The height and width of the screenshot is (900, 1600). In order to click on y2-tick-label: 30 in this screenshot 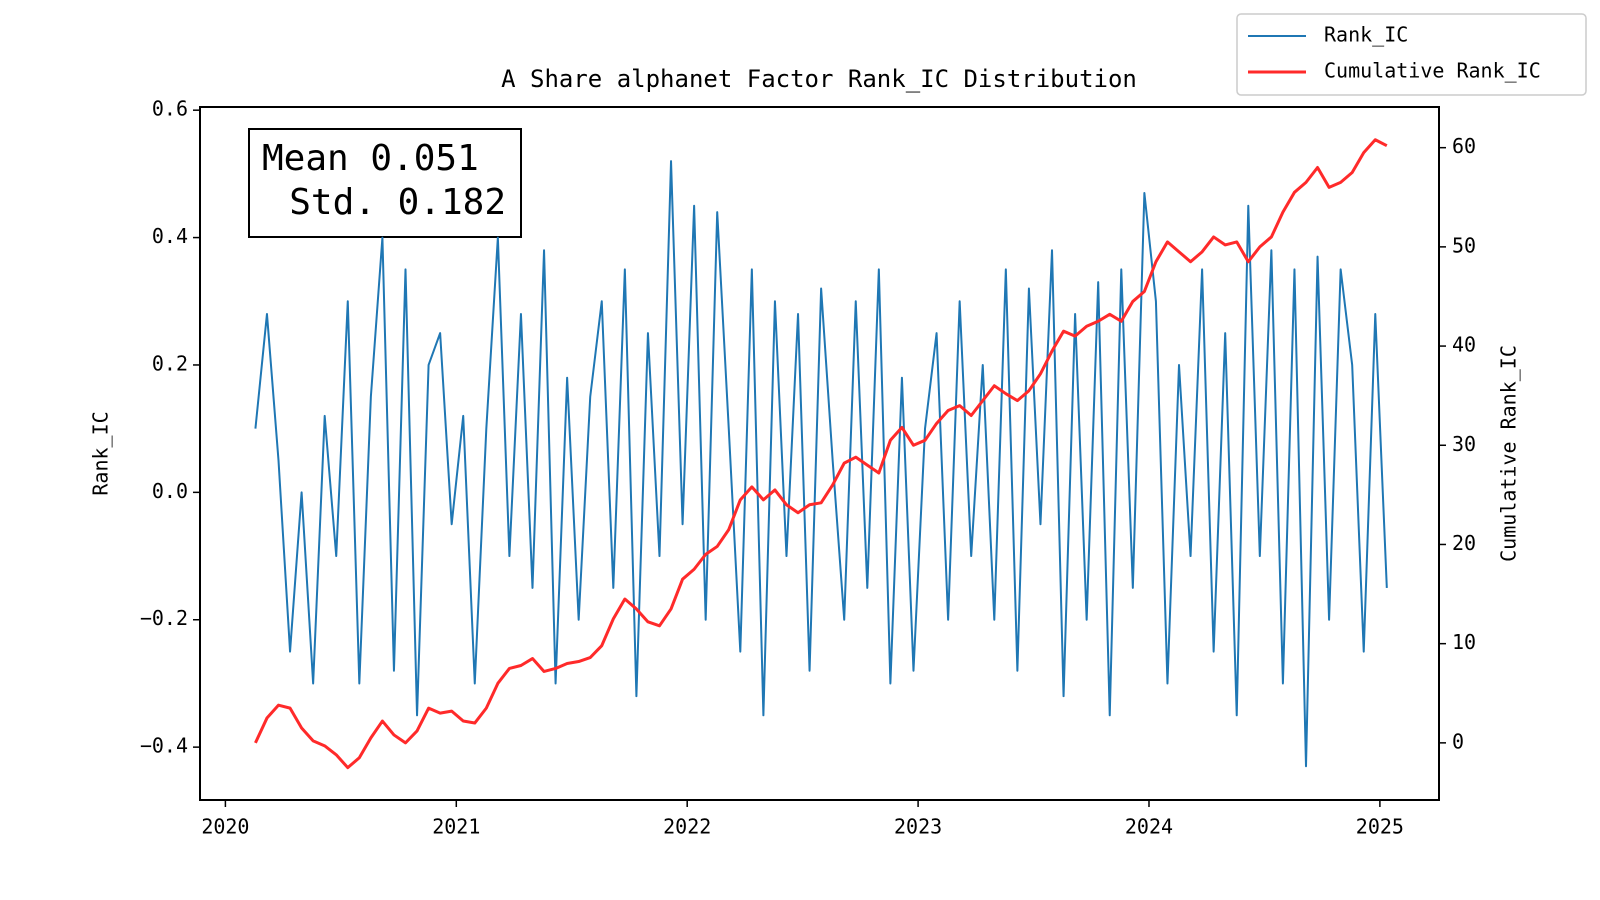, I will do `click(1464, 444)`.